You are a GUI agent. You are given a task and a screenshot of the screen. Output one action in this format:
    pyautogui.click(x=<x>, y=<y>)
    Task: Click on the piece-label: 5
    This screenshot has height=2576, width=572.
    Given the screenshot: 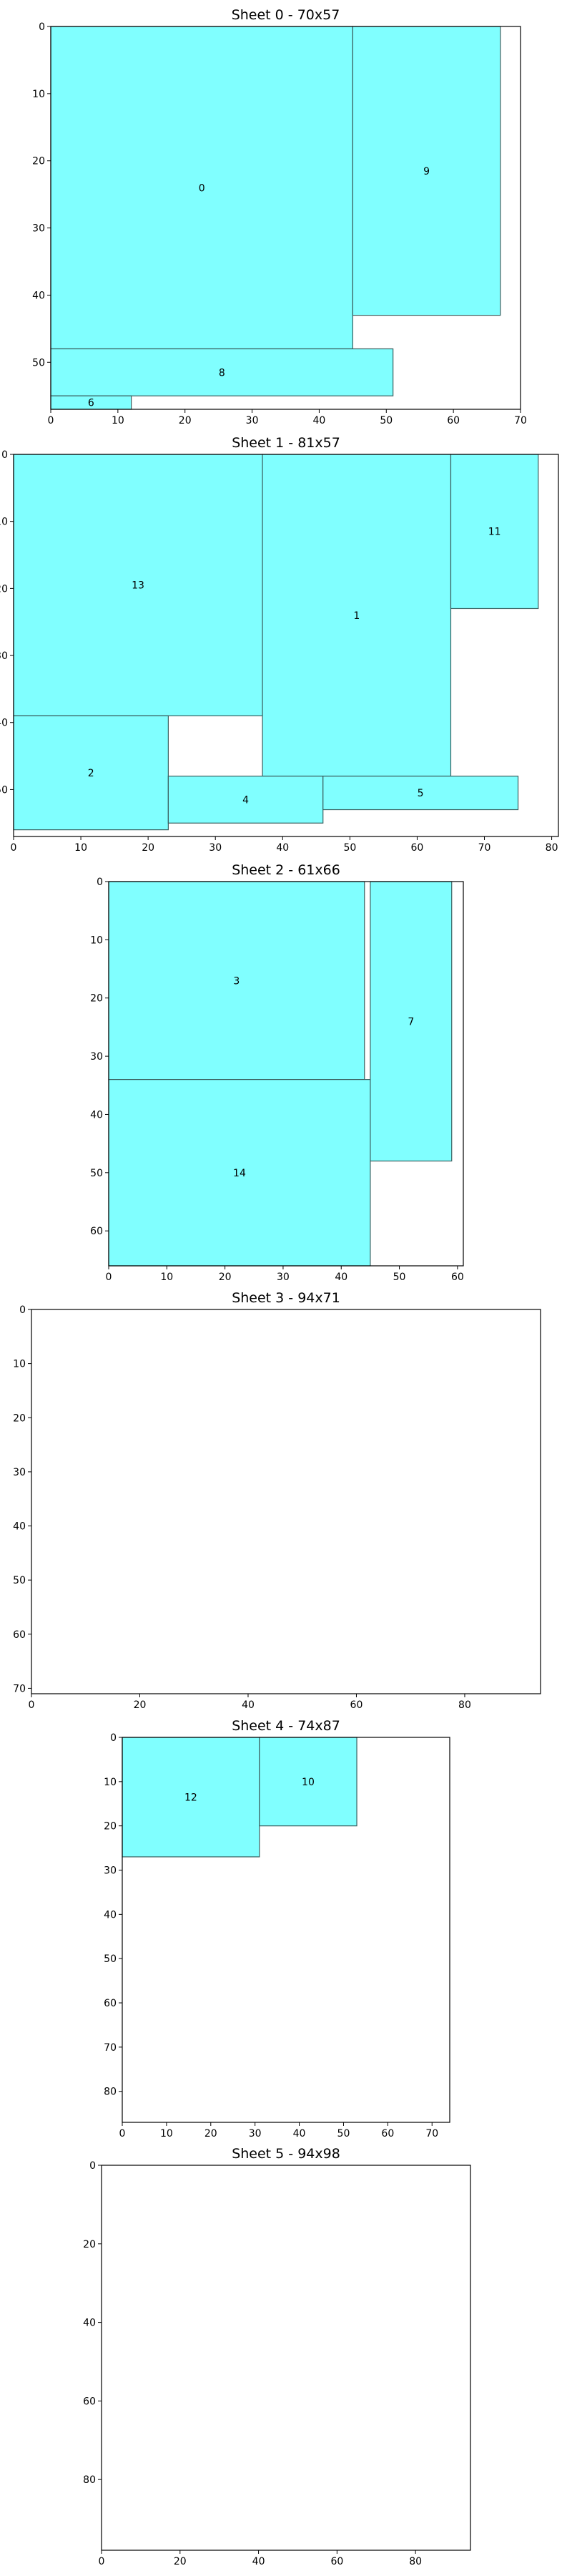 What is the action you would take?
    pyautogui.click(x=421, y=793)
    